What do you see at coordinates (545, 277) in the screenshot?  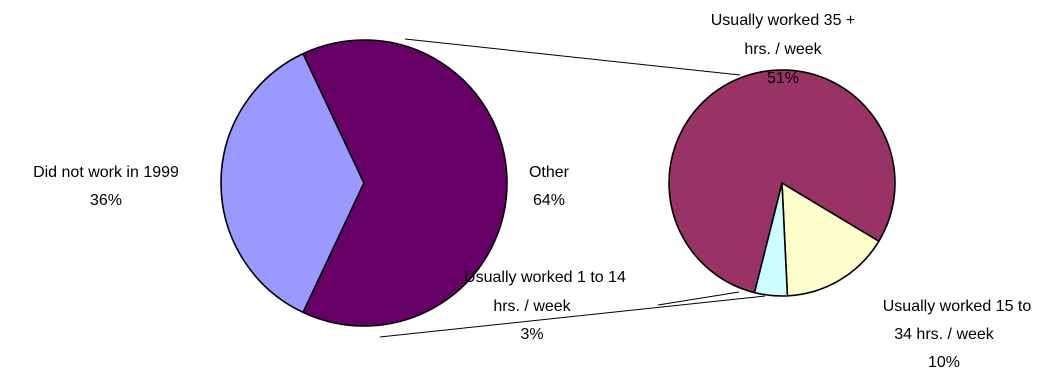 I see `slice-label-1to14-line1: Usually worked 1 to 14` at bounding box center [545, 277].